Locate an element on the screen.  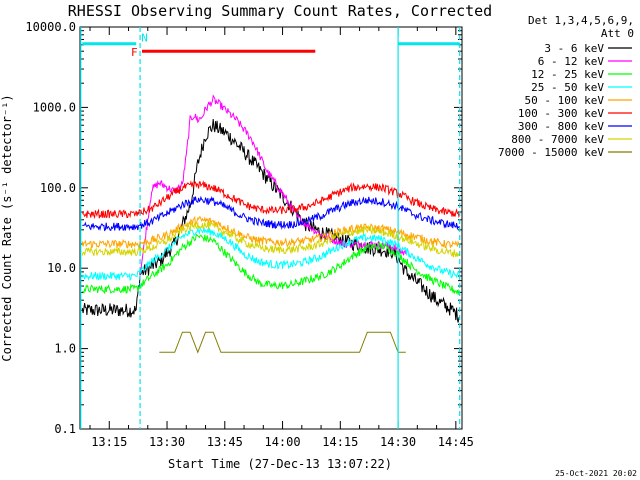
timestamp: 25-Oct-2021 20:02 is located at coordinates (596, 473).